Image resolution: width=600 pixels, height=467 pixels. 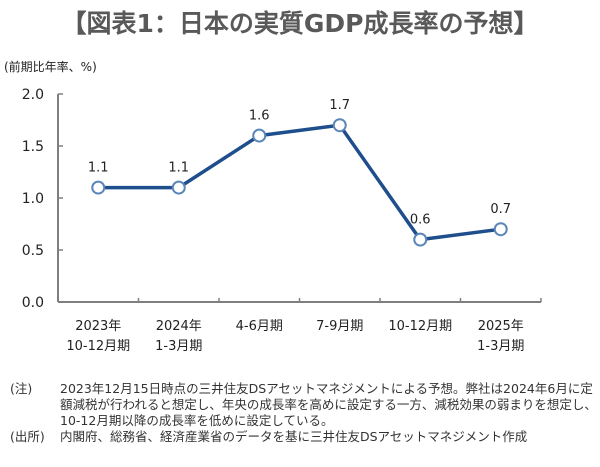 What do you see at coordinates (294, 436) in the screenshot?
I see `source-text: 内閣府、総務省、経済産業省のデータを基に三井住友DSアセットマネジメント作成` at bounding box center [294, 436].